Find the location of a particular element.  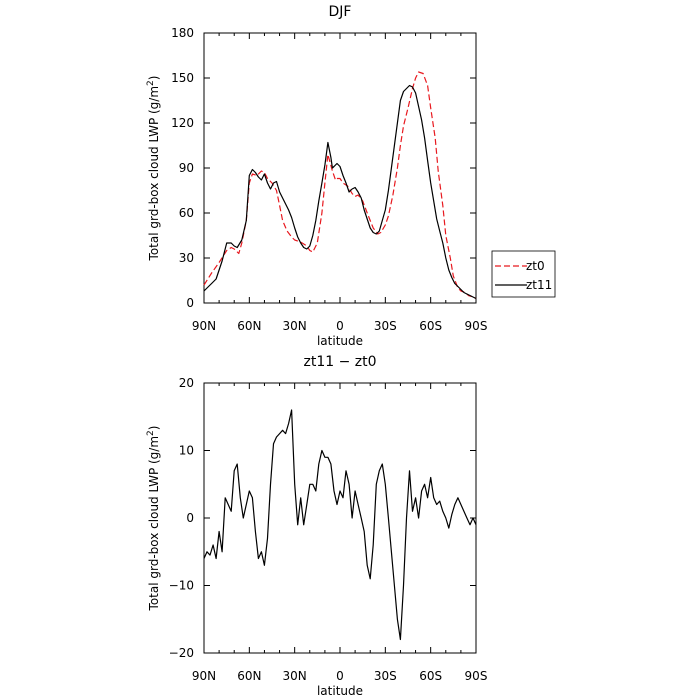

legend: zt0 zt11 is located at coordinates (523, 274).